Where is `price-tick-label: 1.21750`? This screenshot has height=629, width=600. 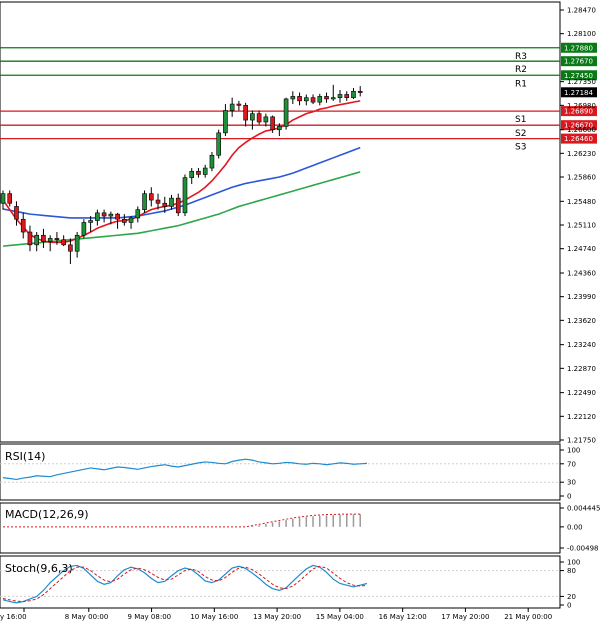 price-tick-label: 1.21750 is located at coordinates (581, 441).